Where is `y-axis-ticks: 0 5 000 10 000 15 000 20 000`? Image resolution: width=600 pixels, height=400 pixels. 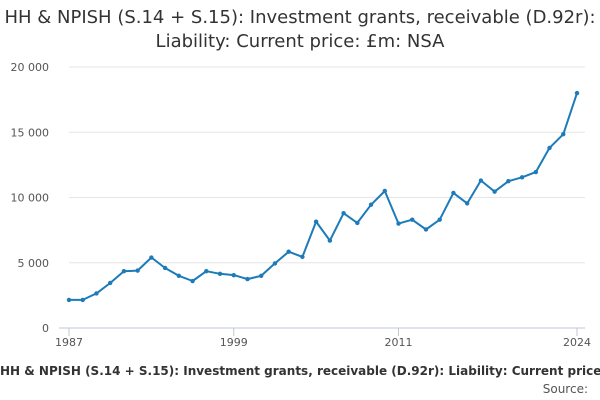 y-axis-ticks: 0 5 000 10 000 15 000 20 000 is located at coordinates (30, 198).